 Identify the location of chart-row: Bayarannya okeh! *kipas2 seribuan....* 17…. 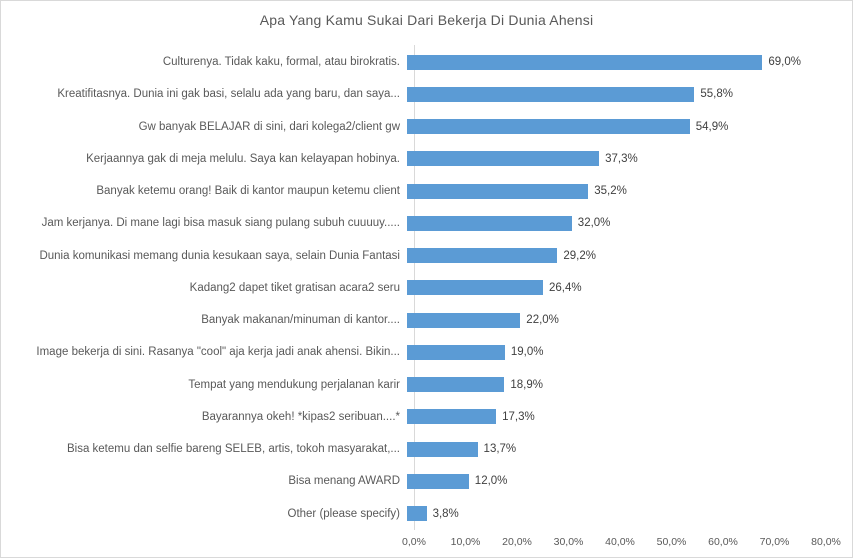
(426, 417).